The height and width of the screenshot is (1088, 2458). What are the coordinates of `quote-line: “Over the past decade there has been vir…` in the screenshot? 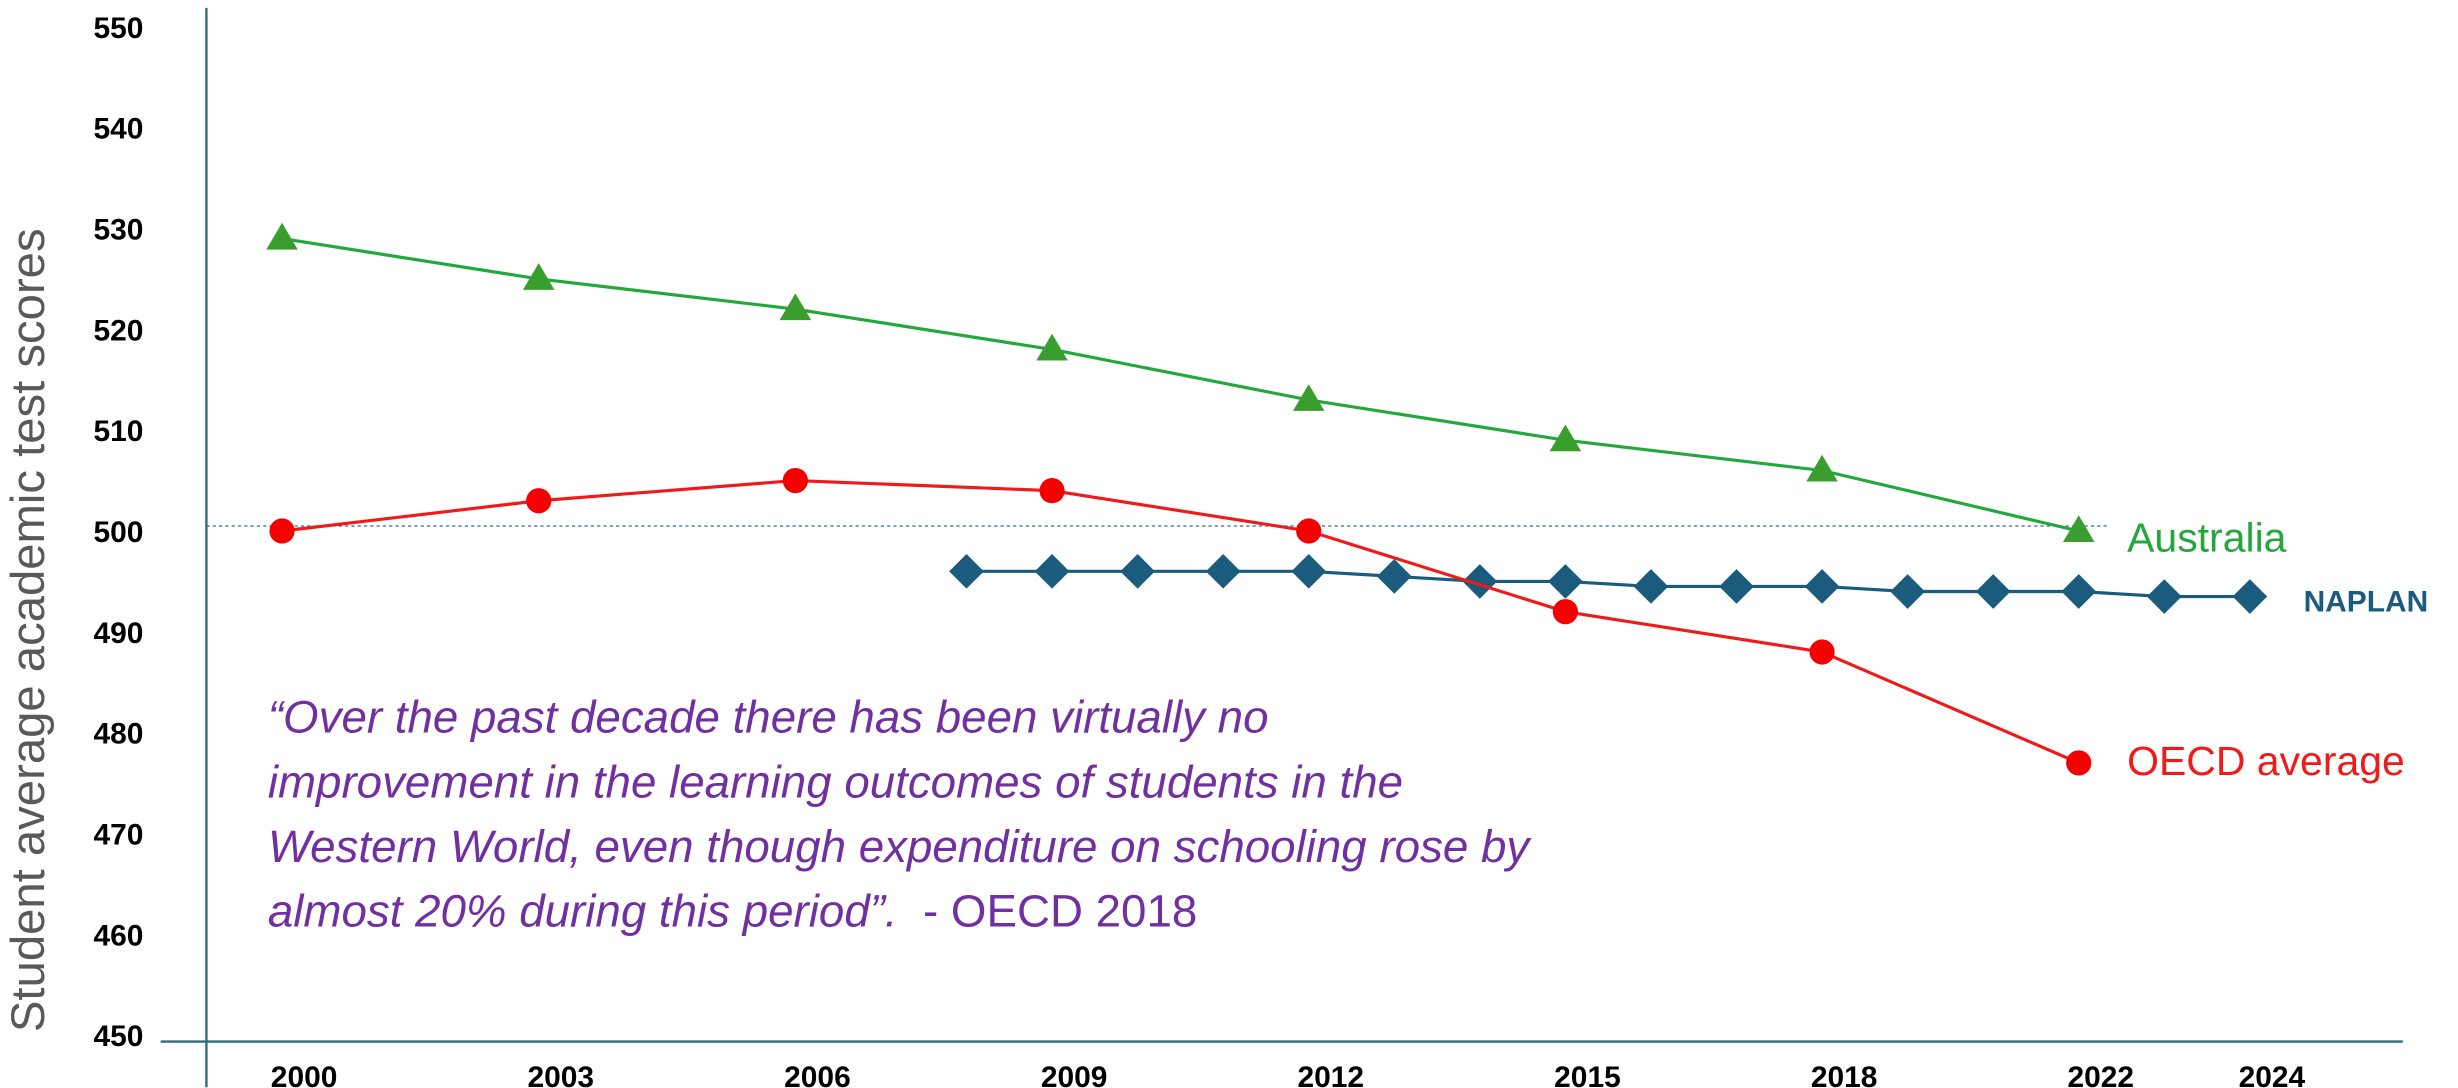 It's located at (768, 717).